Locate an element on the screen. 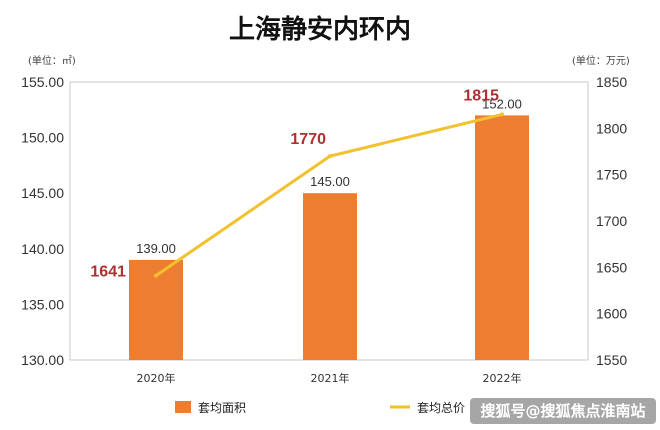 The image size is (660, 430). right-tick-label: 1850 is located at coordinates (611, 82).